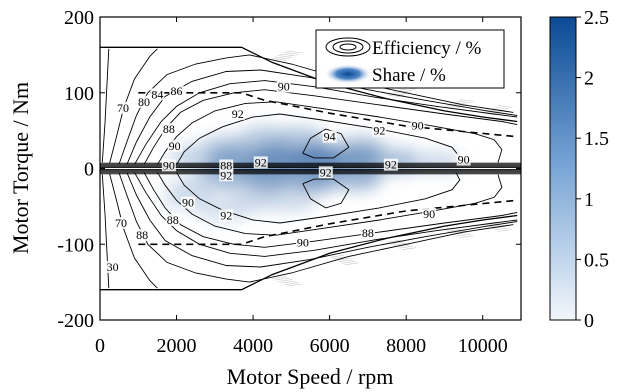 The height and width of the screenshot is (392, 630). I want to click on y-tick-label: 100, so click(79, 94).